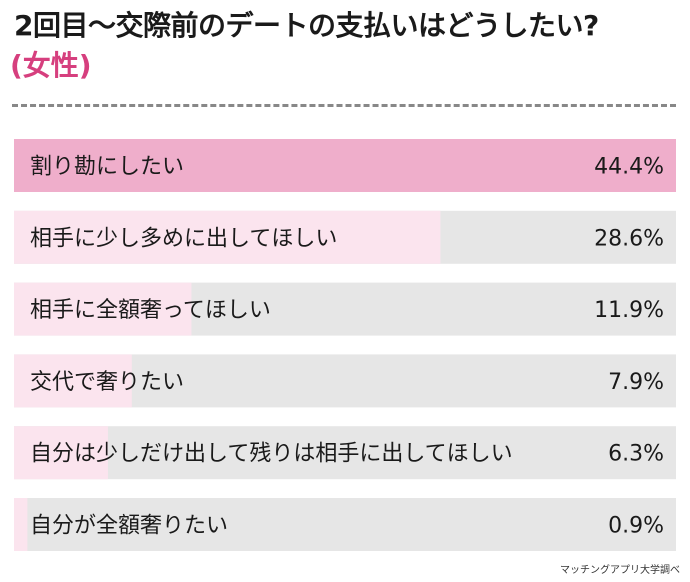 The width and height of the screenshot is (690, 582). Describe the element at coordinates (344, 105) in the screenshot. I see `dashed-divider` at that location.